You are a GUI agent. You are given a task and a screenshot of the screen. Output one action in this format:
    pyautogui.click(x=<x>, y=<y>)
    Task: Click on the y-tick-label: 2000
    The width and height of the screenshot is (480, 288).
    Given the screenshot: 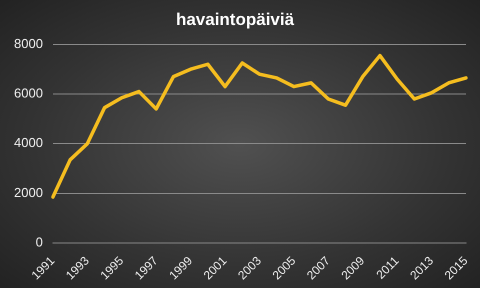 What is the action you would take?
    pyautogui.click(x=28, y=192)
    